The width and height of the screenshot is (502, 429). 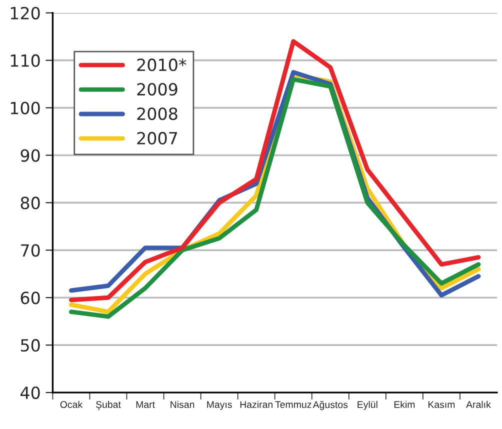 I want to click on y-tick-label: 40, so click(x=30, y=393).